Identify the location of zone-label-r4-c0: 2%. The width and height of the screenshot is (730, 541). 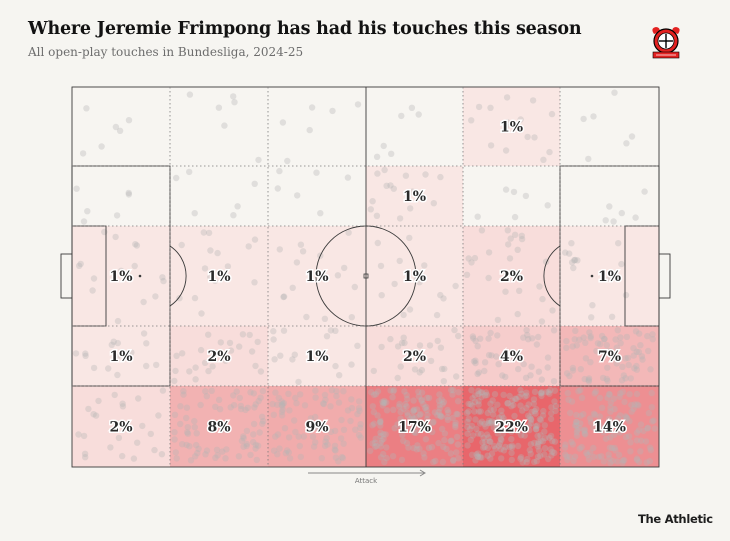
(120, 428).